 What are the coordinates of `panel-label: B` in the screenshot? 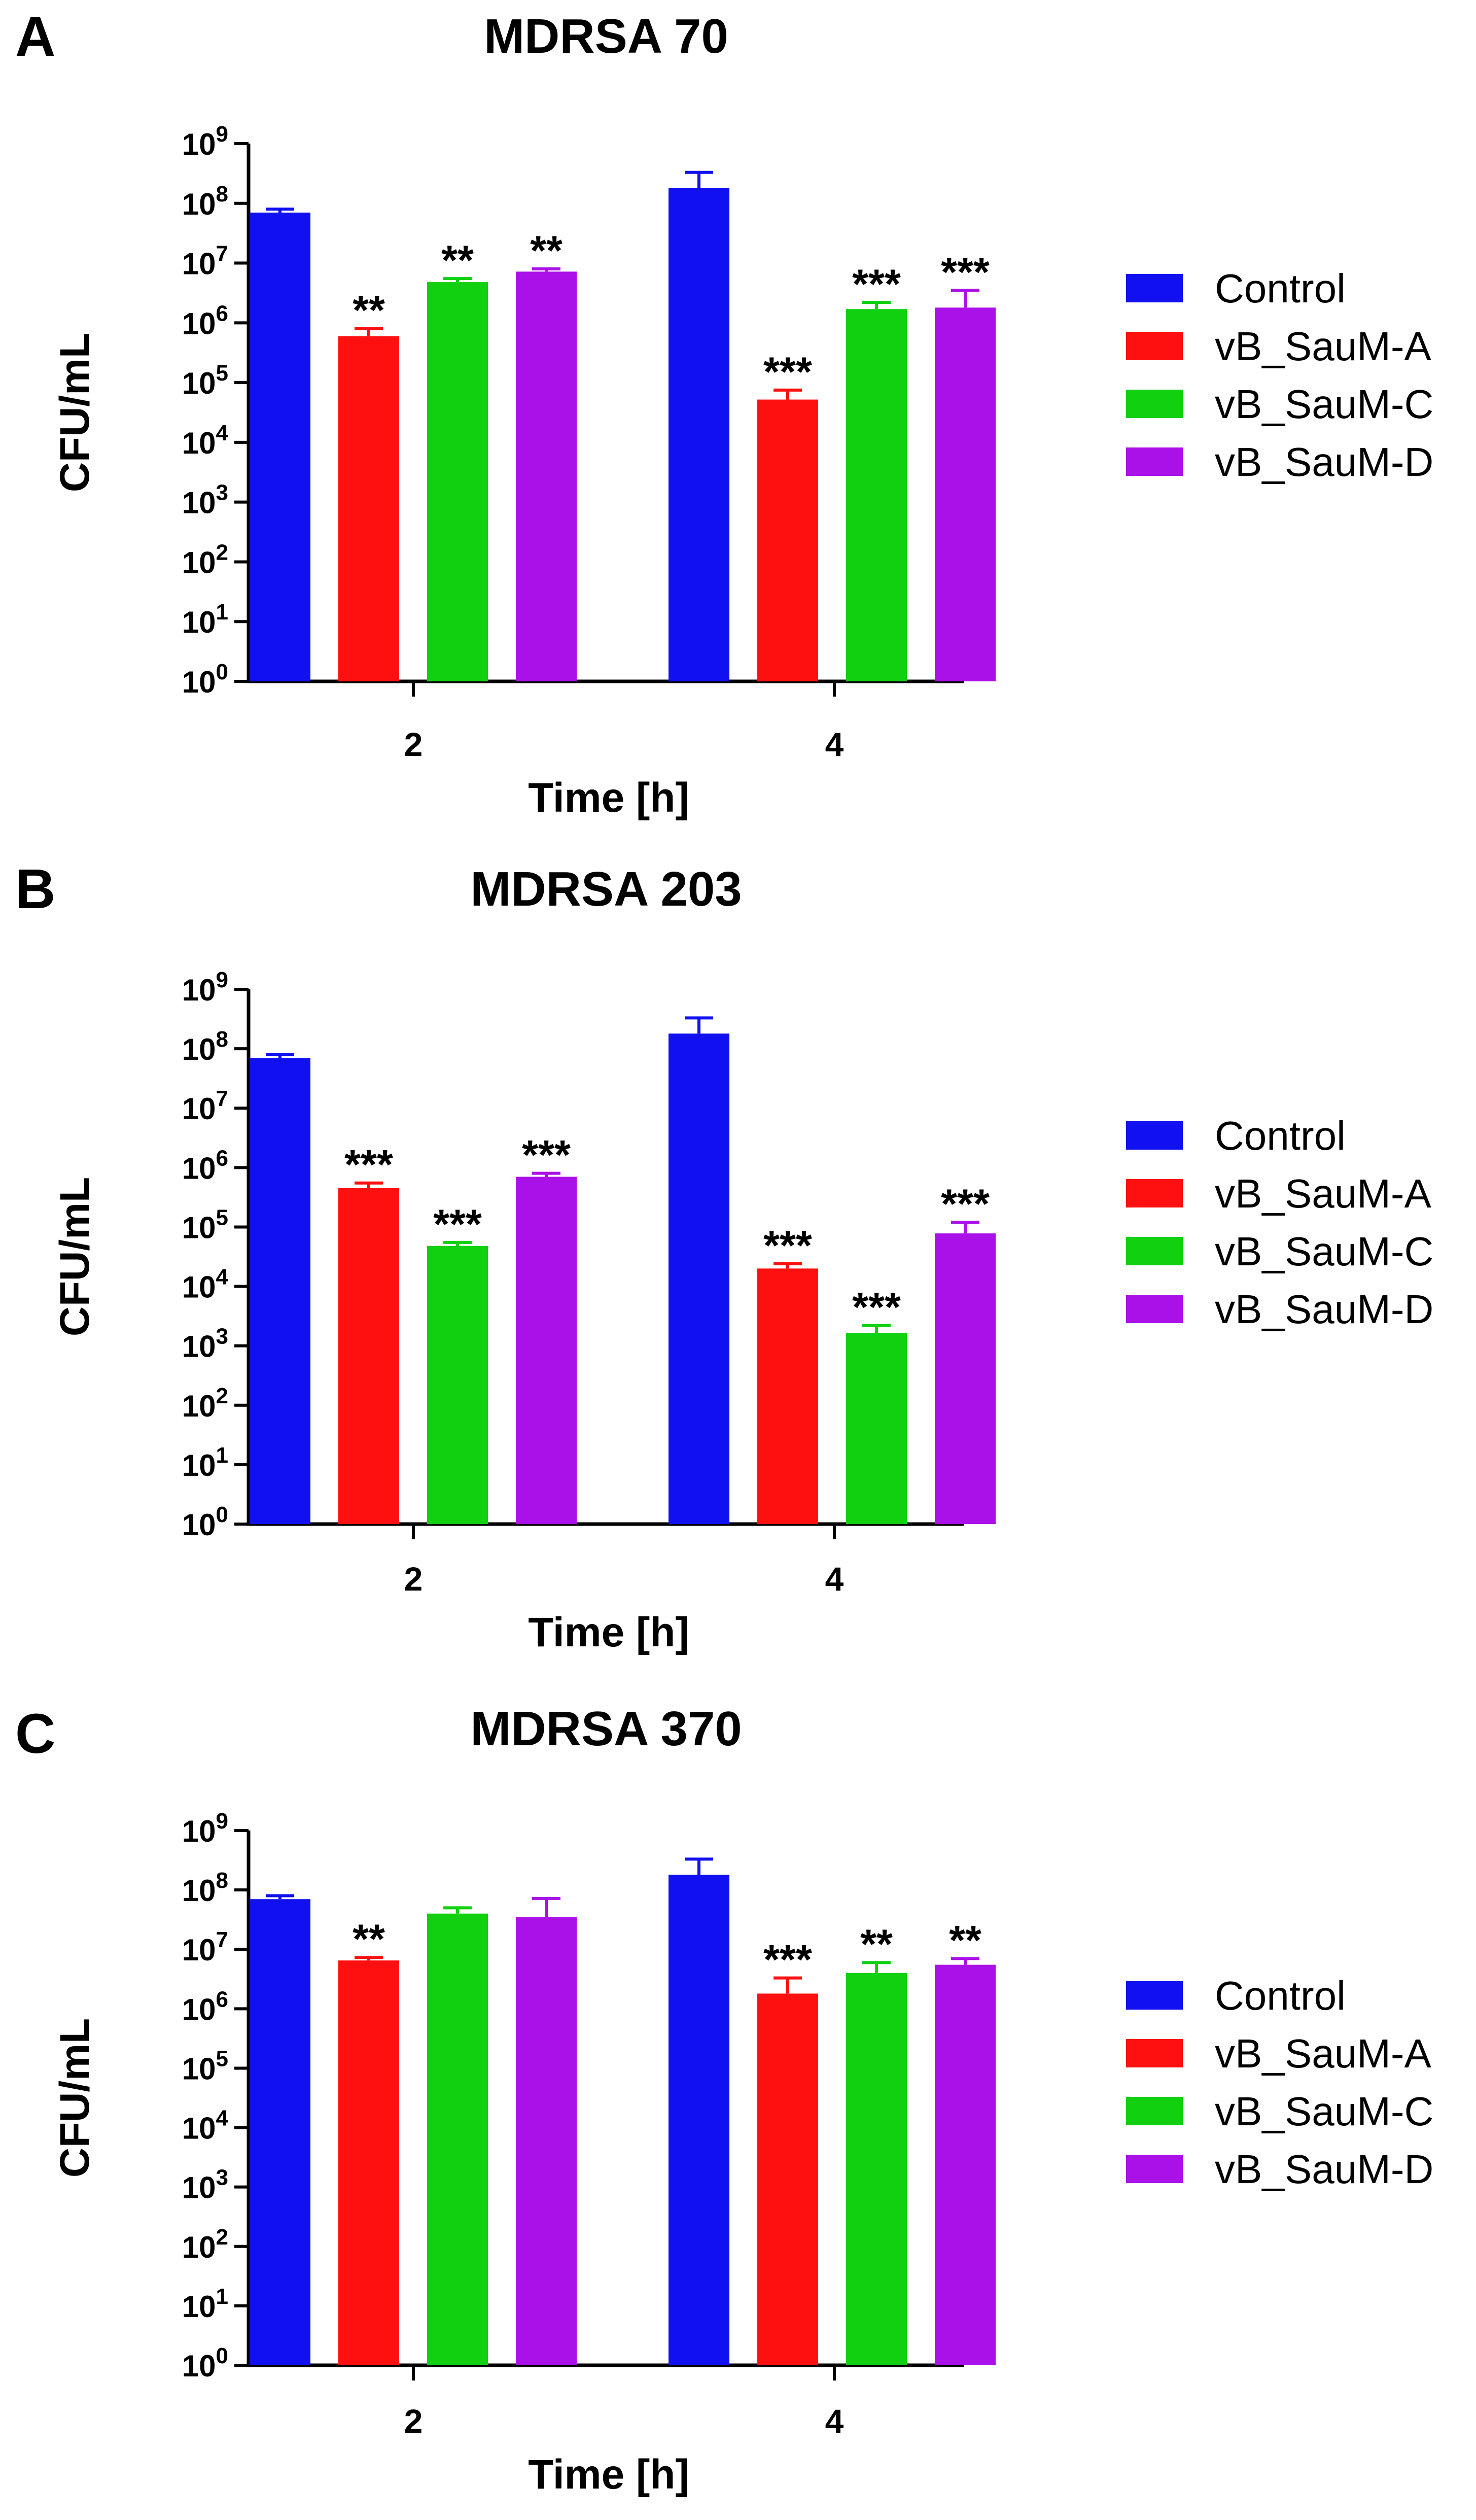 It's located at (35, 889).